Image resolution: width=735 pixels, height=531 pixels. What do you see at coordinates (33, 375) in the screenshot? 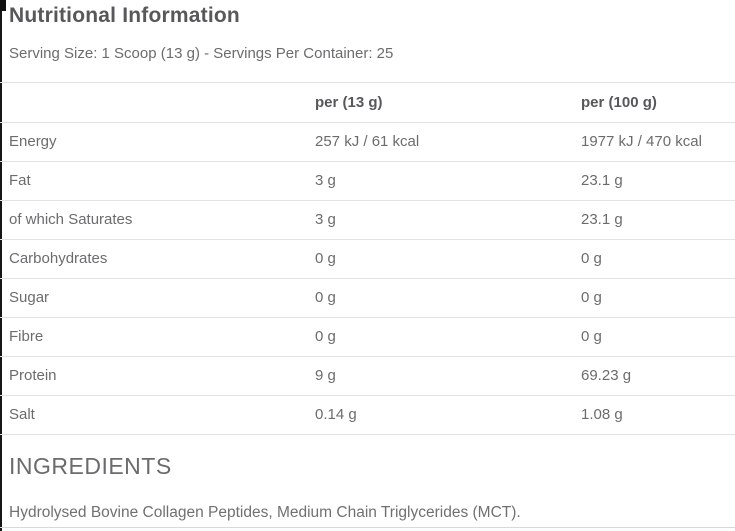
I see `nutrient-name: Protein` at bounding box center [33, 375].